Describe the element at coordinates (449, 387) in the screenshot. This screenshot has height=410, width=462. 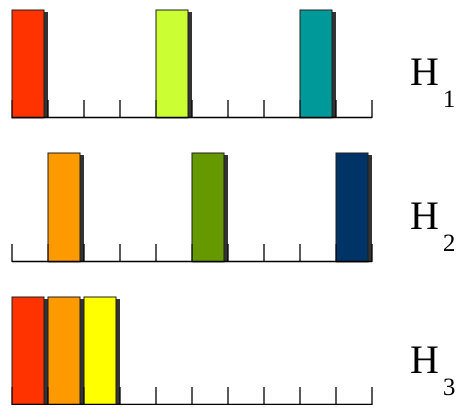
I see `row-label-subscript: 3` at that location.